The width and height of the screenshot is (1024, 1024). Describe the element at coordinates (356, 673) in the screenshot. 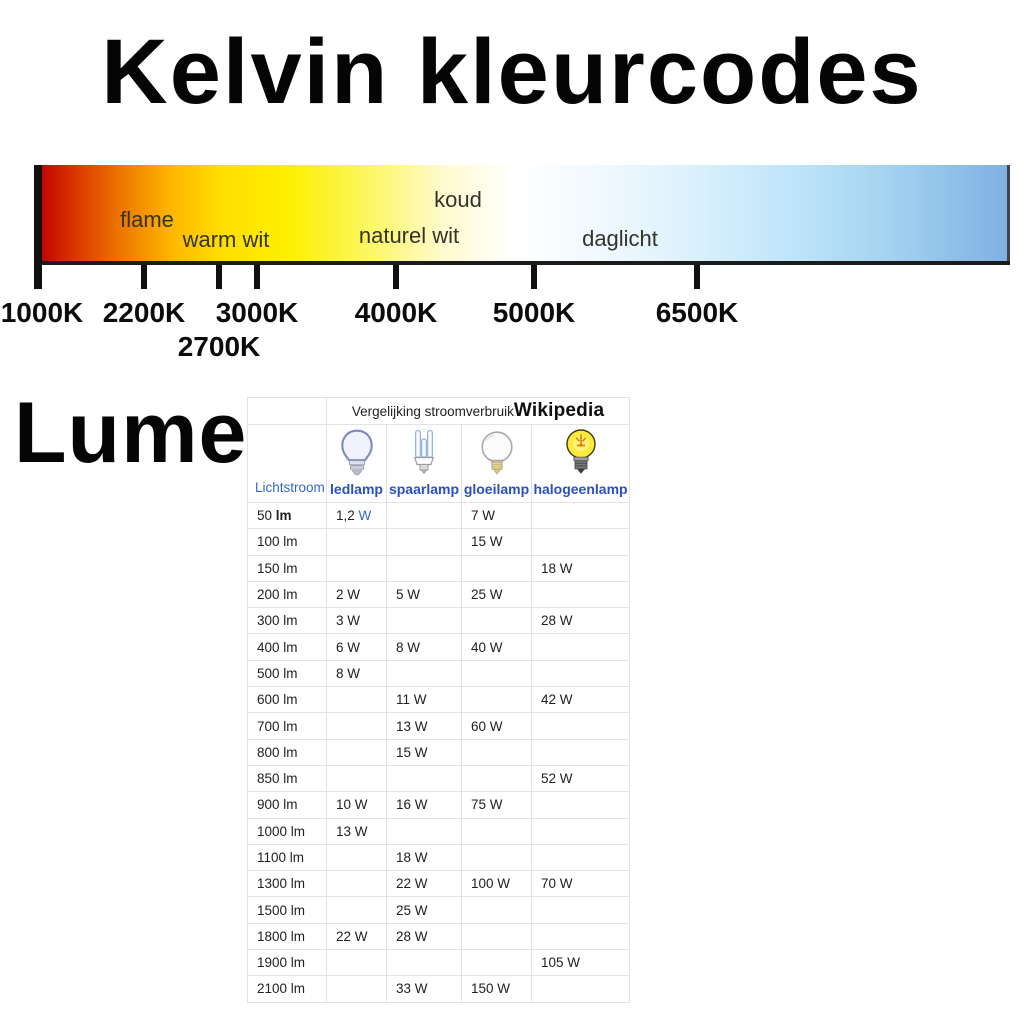

I see `wattage-cell: 8 W` at that location.